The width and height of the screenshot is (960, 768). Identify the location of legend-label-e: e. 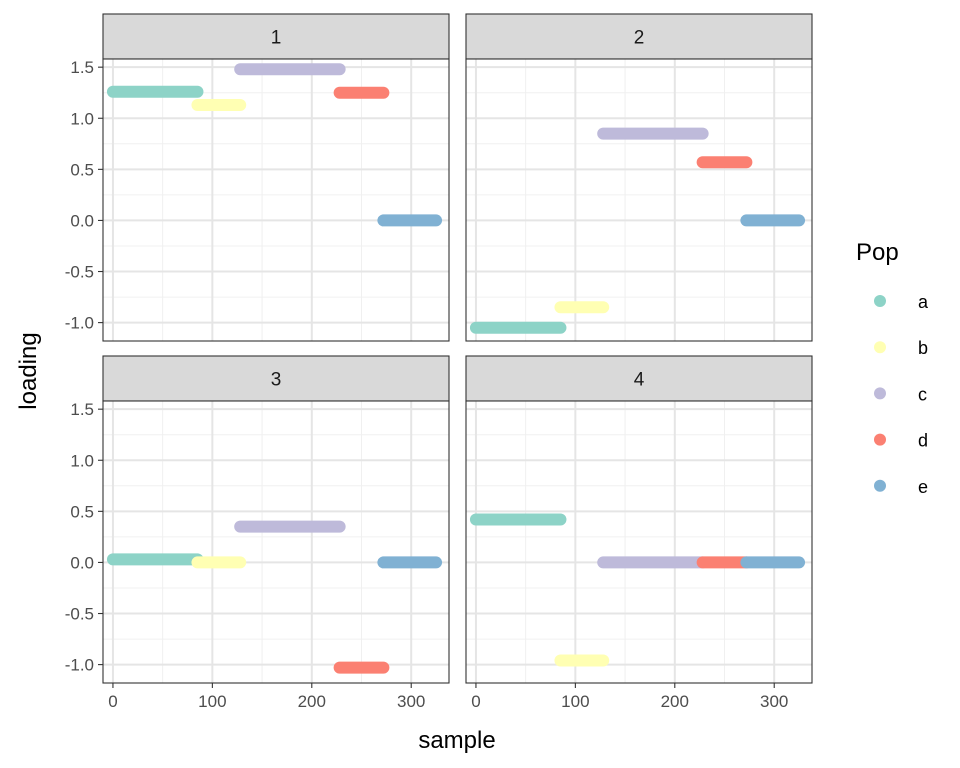
(923, 487).